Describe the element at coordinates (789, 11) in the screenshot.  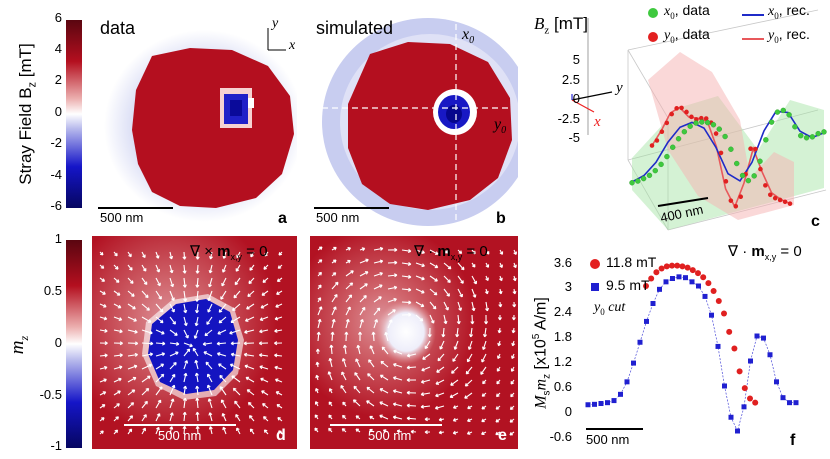
I see `legend-x0-rec: x0, rec.` at that location.